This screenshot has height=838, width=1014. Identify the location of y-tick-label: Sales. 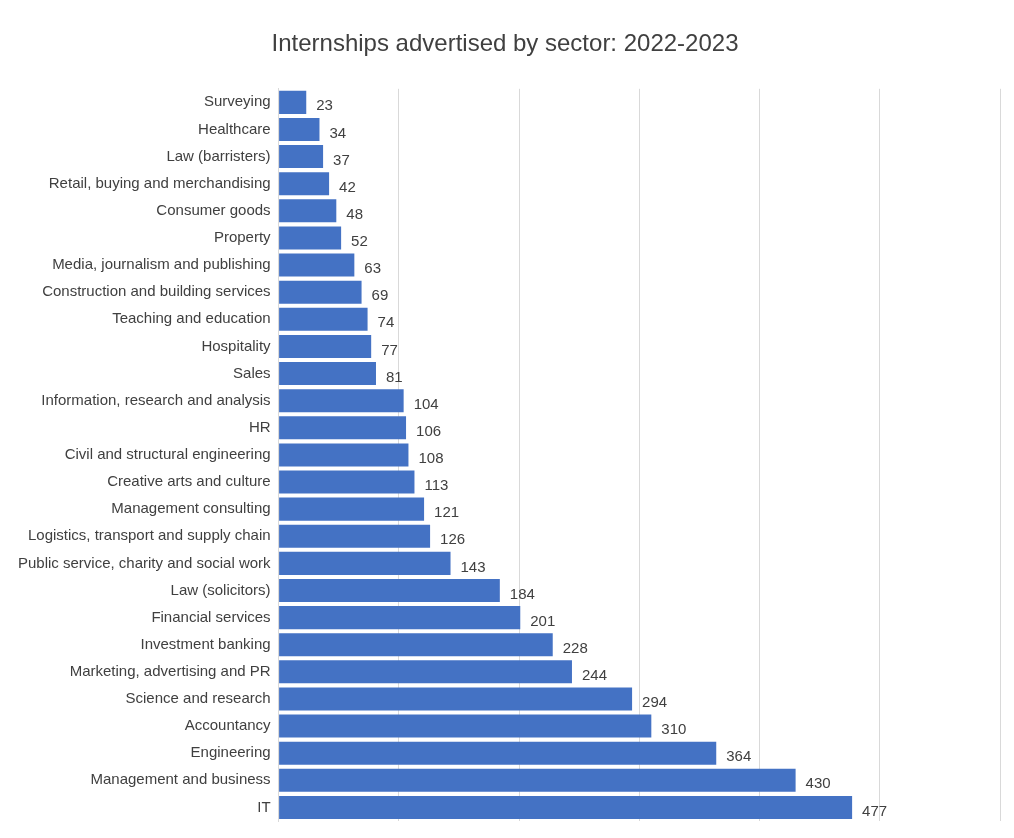
(252, 372).